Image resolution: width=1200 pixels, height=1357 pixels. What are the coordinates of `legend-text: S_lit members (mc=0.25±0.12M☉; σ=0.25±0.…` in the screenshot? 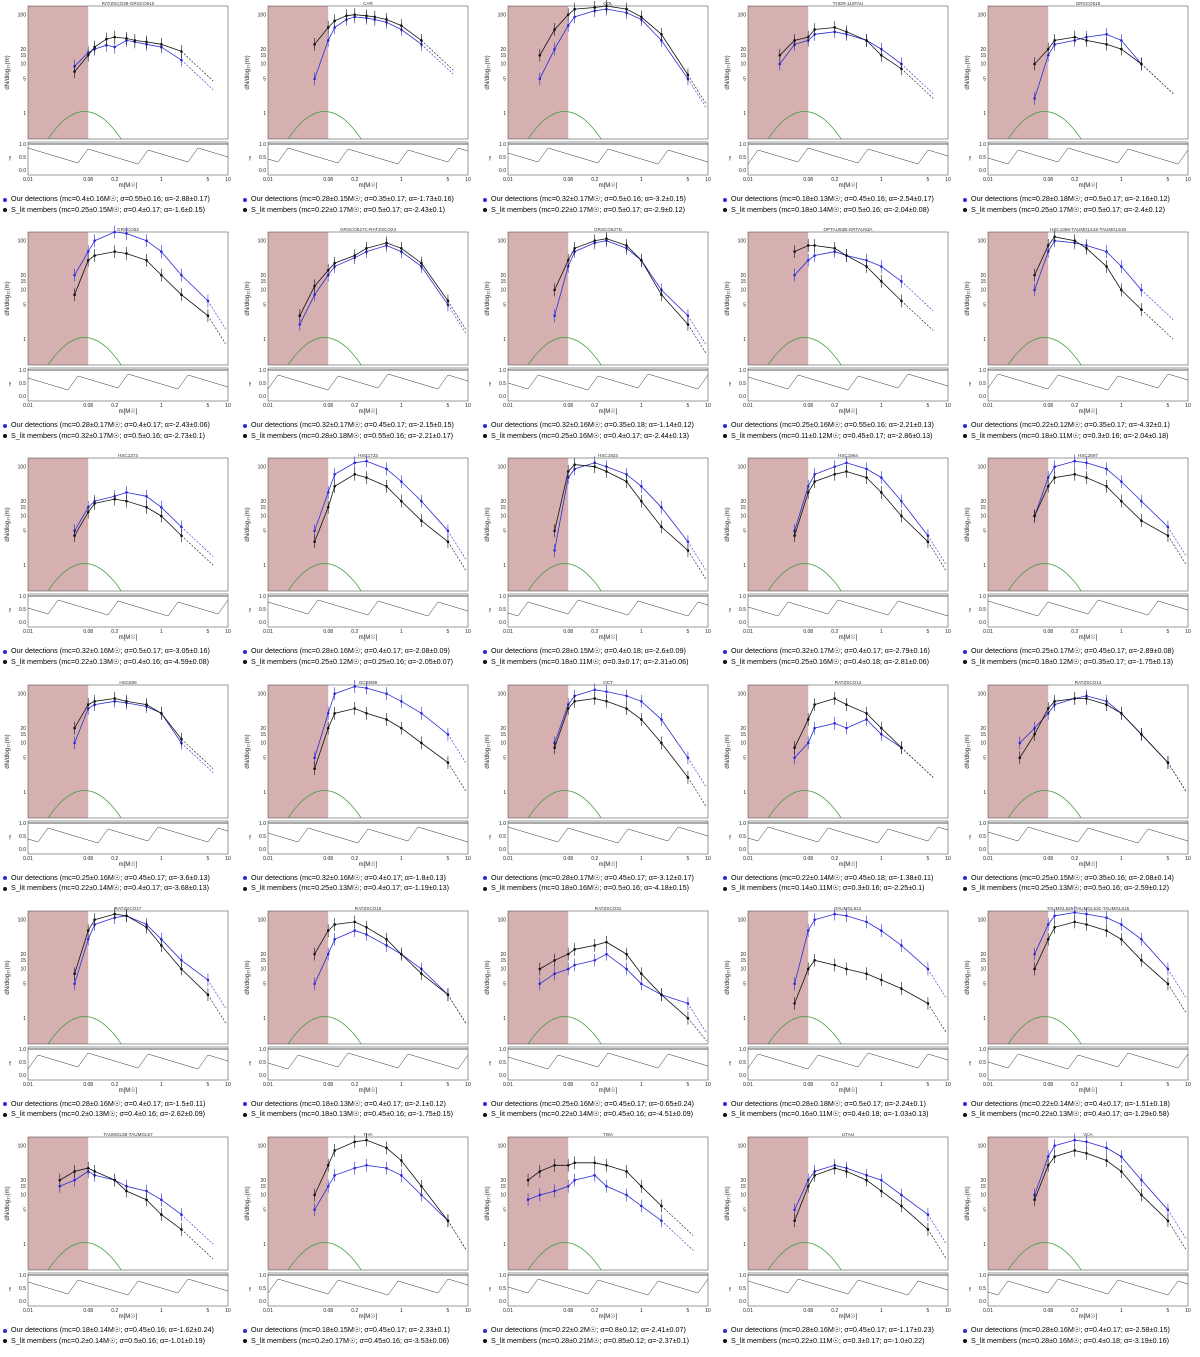 It's located at (352, 661).